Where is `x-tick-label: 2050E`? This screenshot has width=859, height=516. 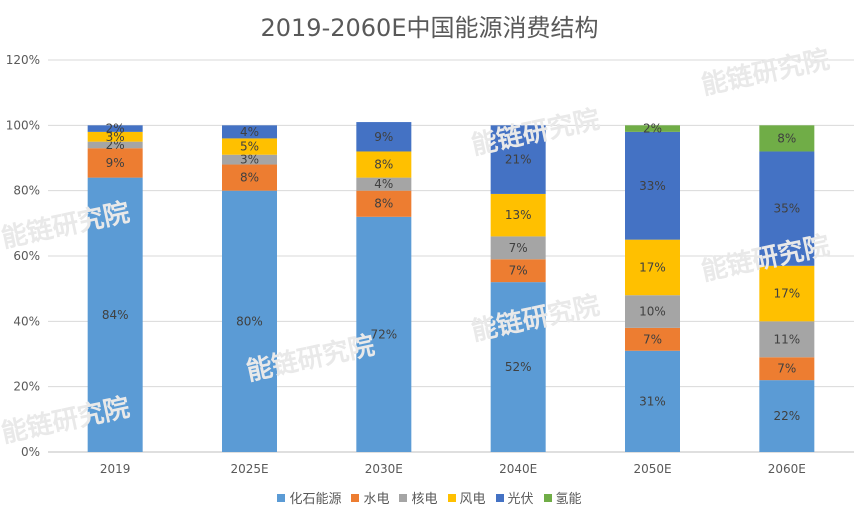
x-tick-label: 2050E is located at coordinates (652, 469).